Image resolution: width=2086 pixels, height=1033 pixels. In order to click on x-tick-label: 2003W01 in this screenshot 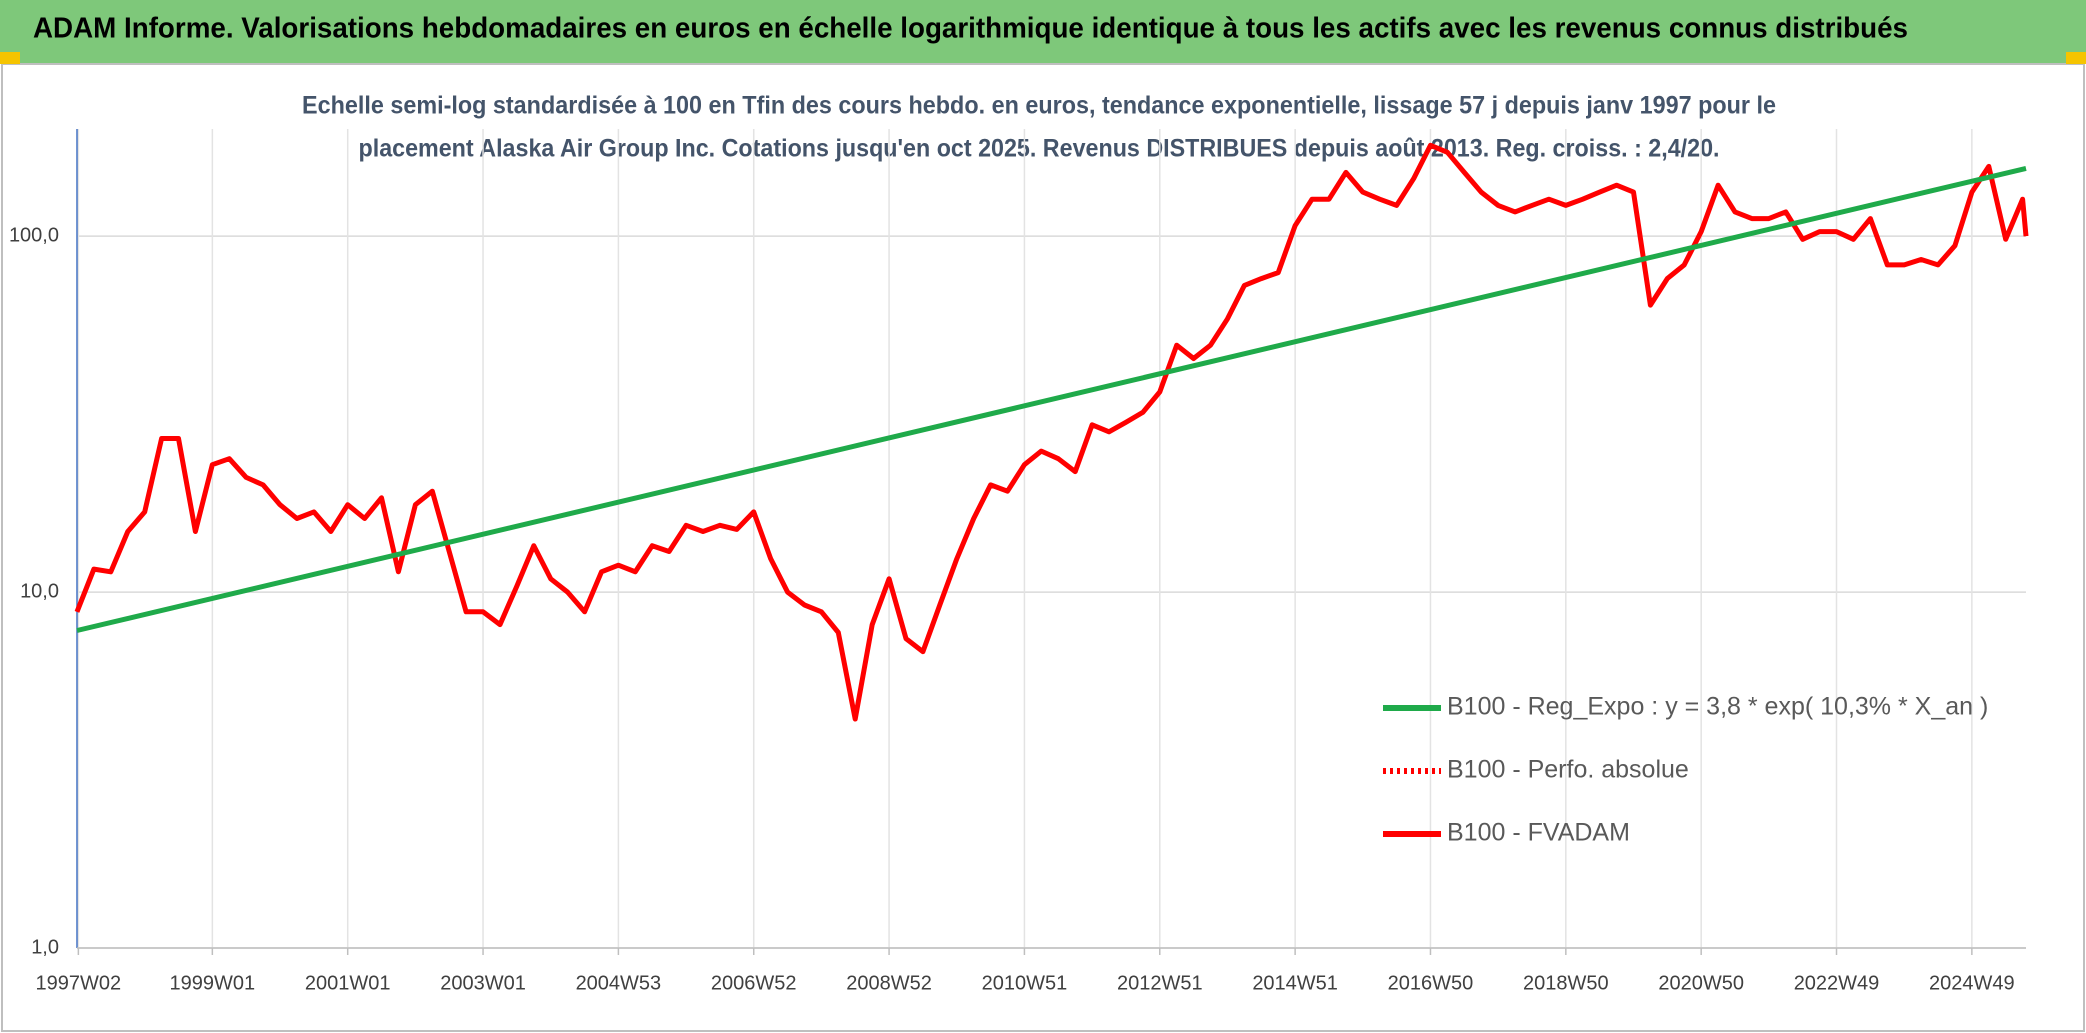, I will do `click(483, 983)`.